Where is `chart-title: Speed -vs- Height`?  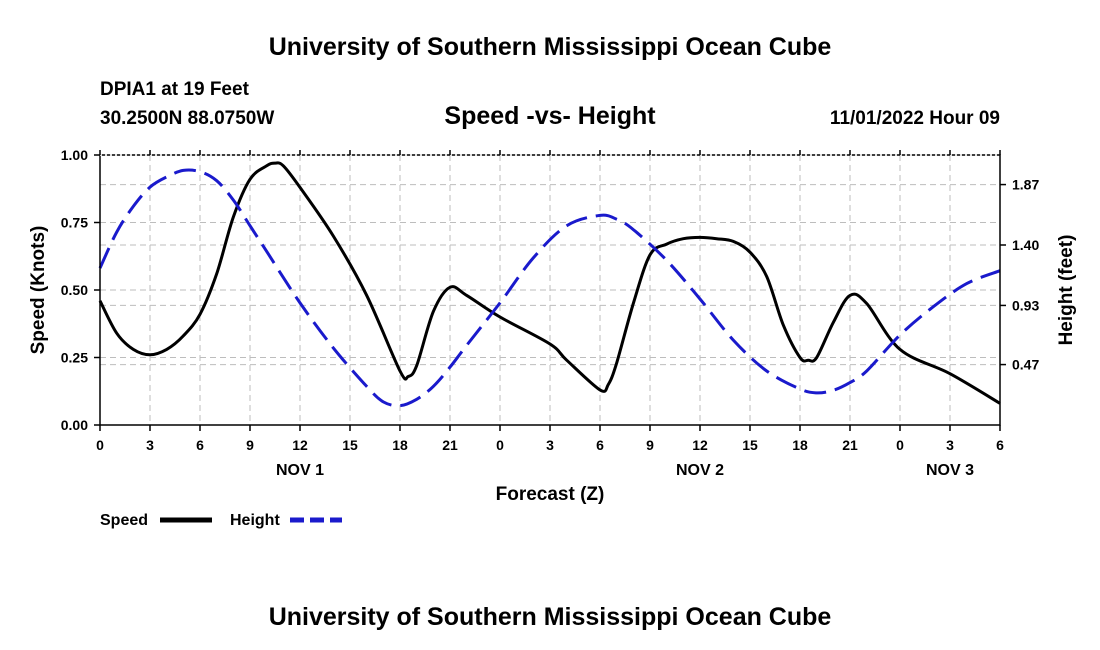
chart-title: Speed -vs- Height is located at coordinates (550, 116).